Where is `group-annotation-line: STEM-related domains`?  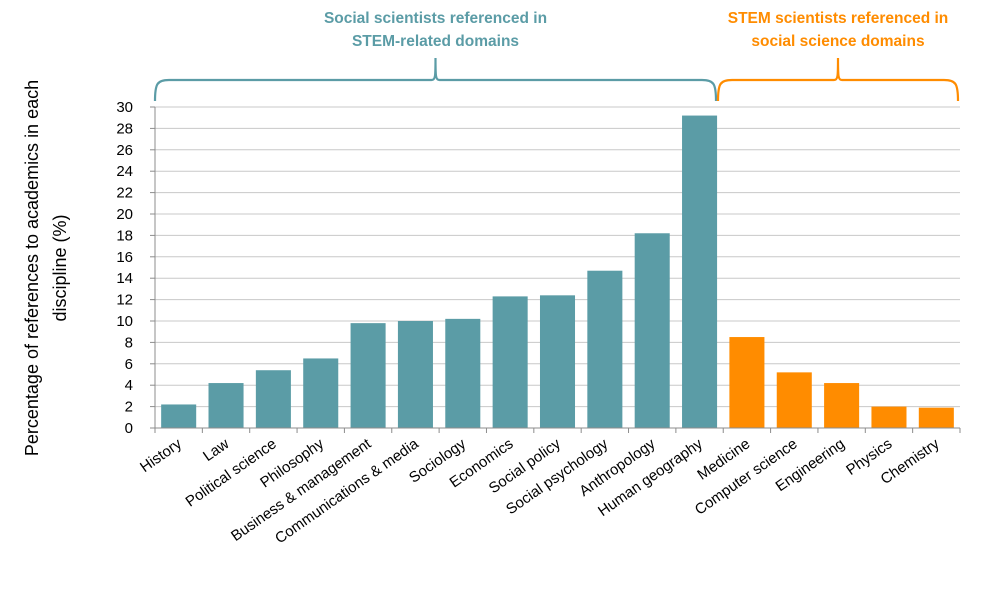
group-annotation-line: STEM-related domains is located at coordinates (435, 41).